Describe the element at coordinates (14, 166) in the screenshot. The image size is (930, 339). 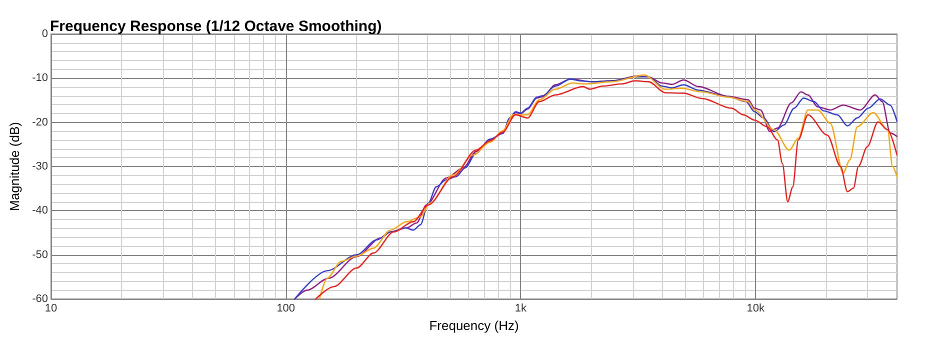
I see `y-axis-title: Magnitude (dB)` at that location.